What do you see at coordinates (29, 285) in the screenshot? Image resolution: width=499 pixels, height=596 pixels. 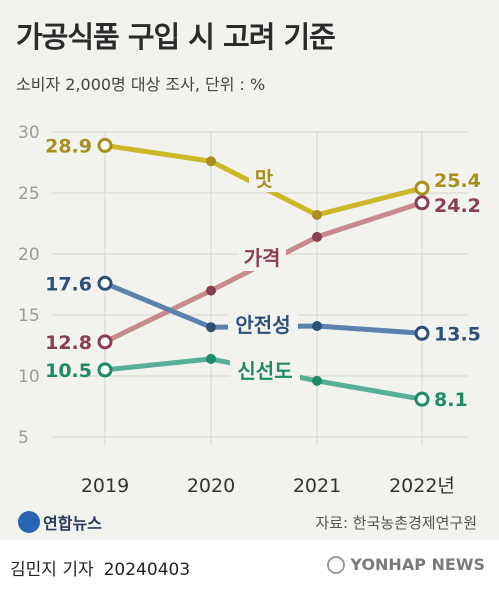 I see `y-axis-ticks: 5 10 15 20 25 30` at bounding box center [29, 285].